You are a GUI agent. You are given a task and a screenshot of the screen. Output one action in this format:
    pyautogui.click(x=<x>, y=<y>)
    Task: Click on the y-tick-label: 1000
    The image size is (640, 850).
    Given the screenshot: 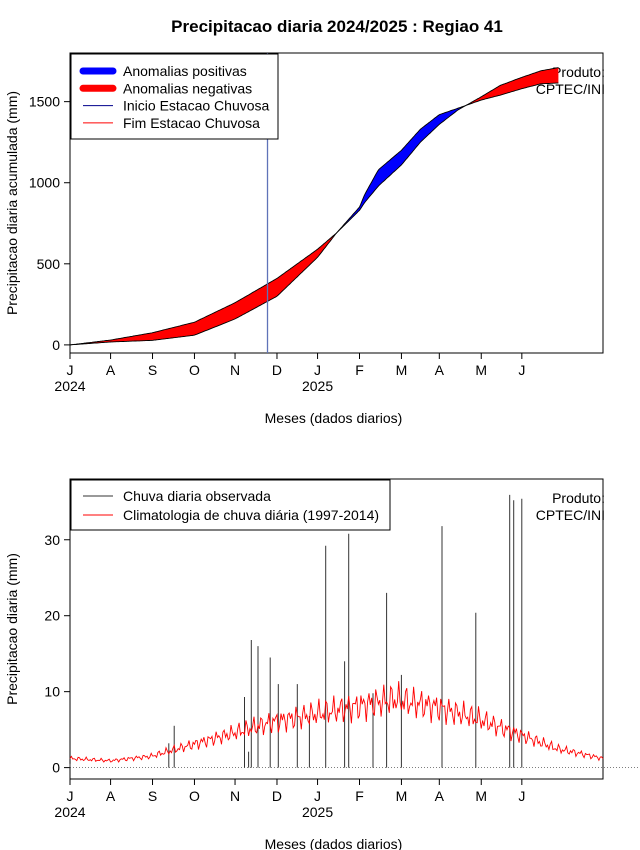 What is the action you would take?
    pyautogui.click(x=44, y=183)
    